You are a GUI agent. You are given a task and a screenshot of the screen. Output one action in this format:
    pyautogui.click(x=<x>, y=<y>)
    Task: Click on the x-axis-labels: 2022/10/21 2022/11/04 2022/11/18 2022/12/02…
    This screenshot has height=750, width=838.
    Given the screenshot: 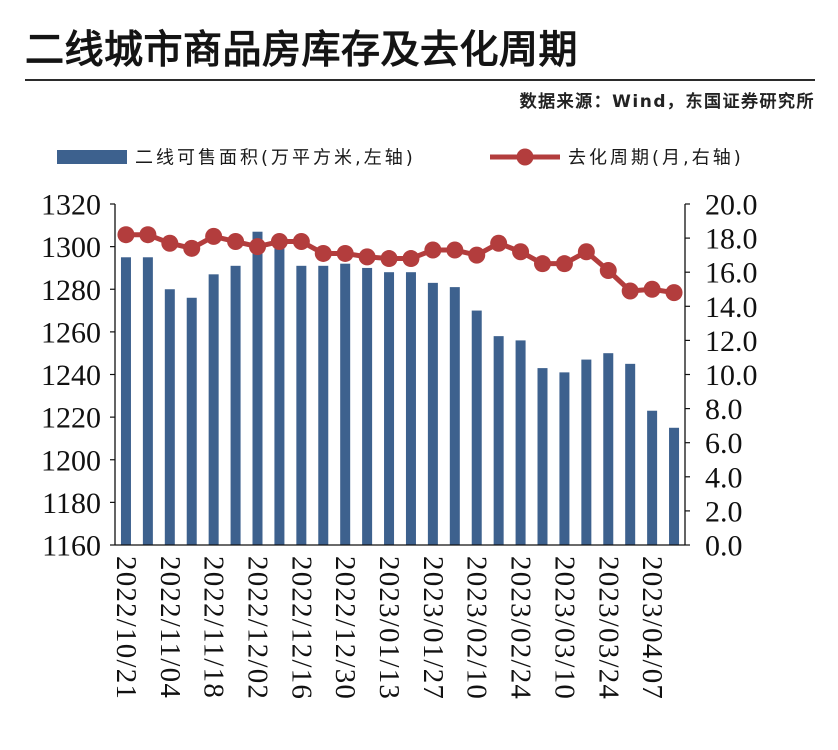 What is the action you would take?
    pyautogui.click(x=389, y=628)
    